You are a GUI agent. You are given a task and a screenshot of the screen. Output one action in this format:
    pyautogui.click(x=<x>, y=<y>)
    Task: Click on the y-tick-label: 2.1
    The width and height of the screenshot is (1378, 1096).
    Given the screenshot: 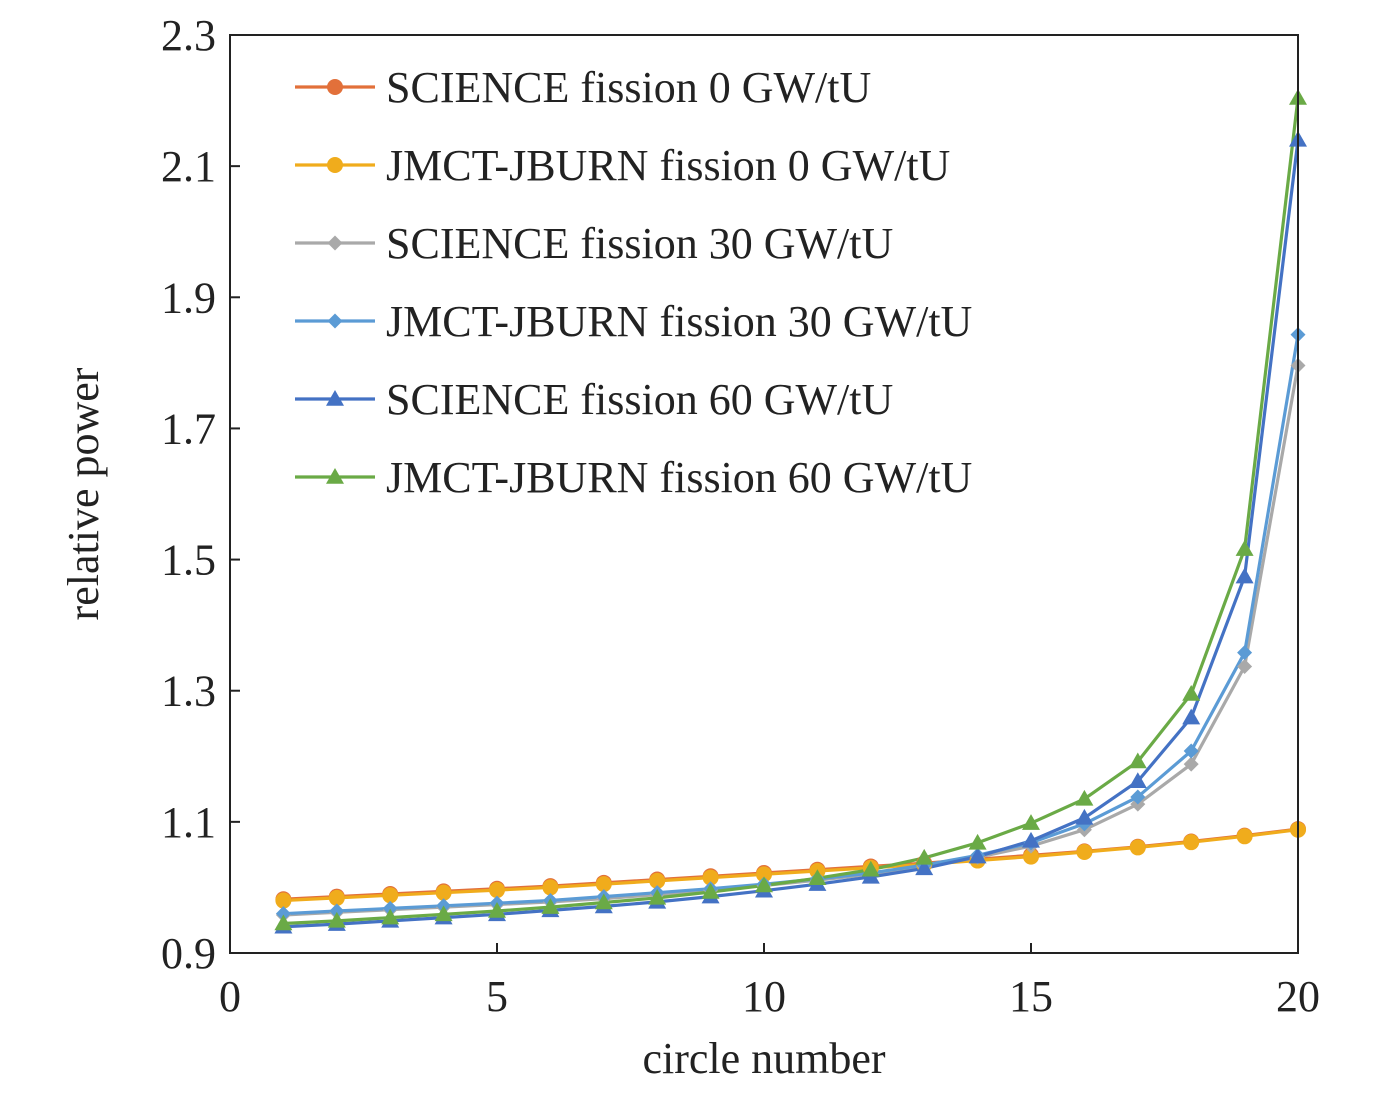 What is the action you would take?
    pyautogui.click(x=188, y=166)
    